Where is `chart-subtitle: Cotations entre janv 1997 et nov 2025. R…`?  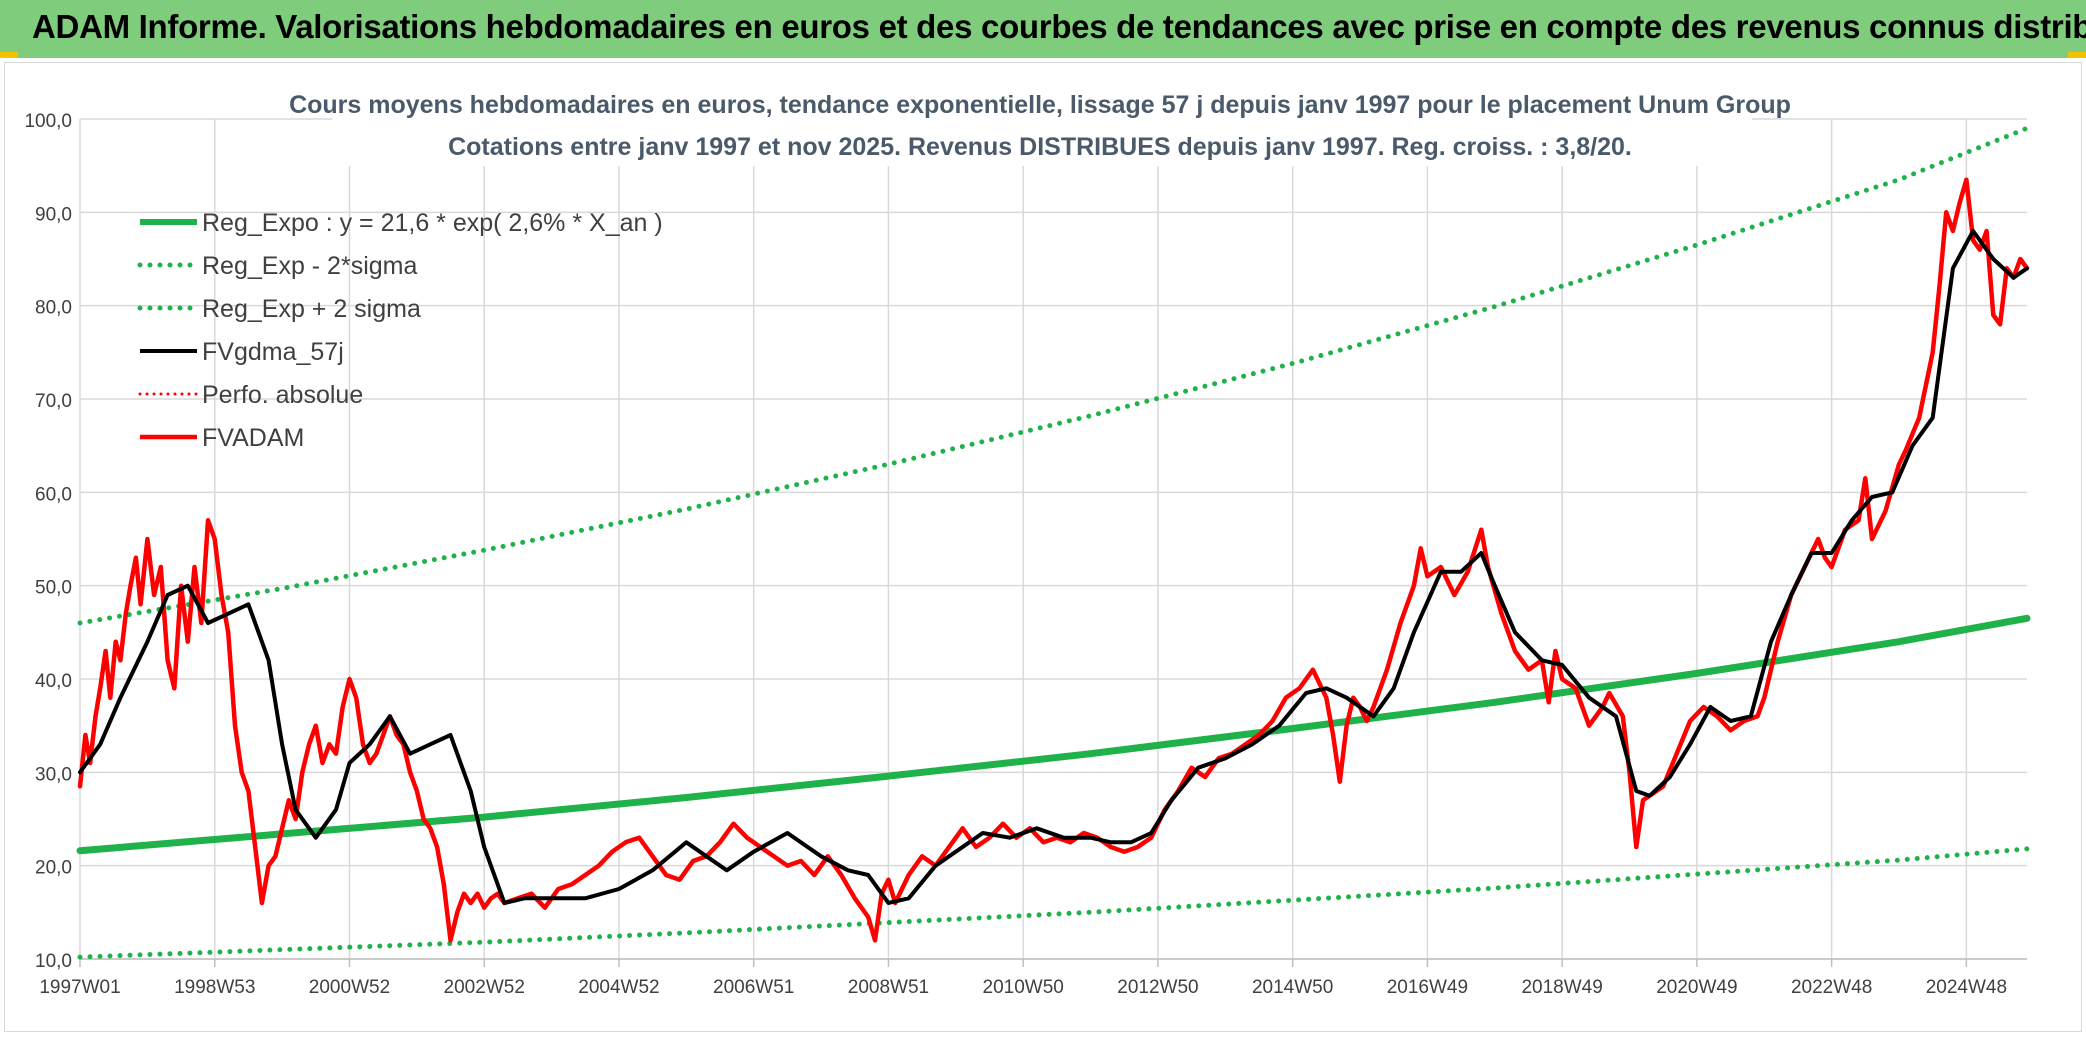 chart-subtitle: Cotations entre janv 1997 et nov 2025. R… is located at coordinates (1040, 147).